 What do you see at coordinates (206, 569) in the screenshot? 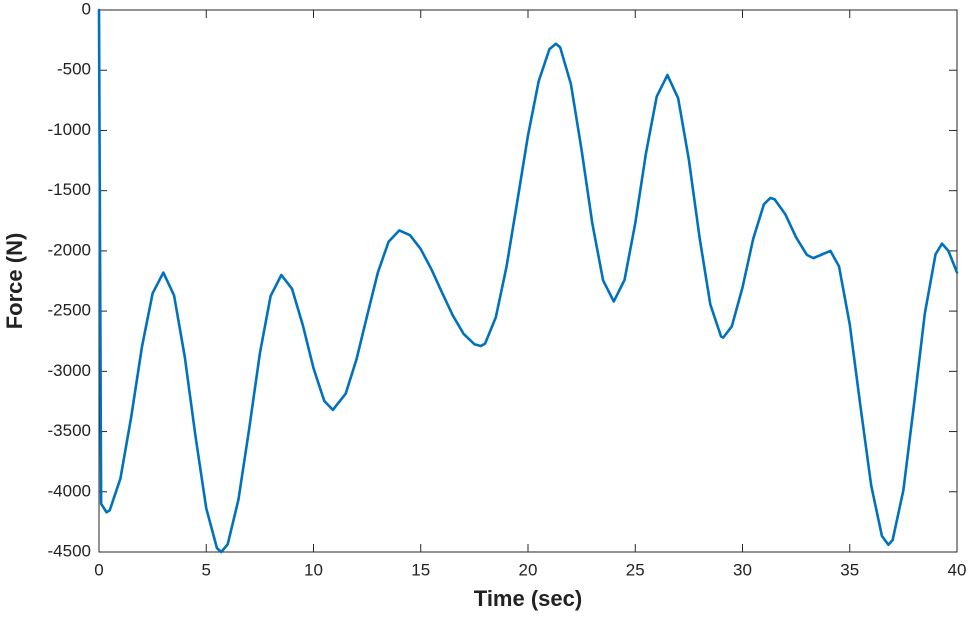
I see `x-tick-label: 5` at bounding box center [206, 569].